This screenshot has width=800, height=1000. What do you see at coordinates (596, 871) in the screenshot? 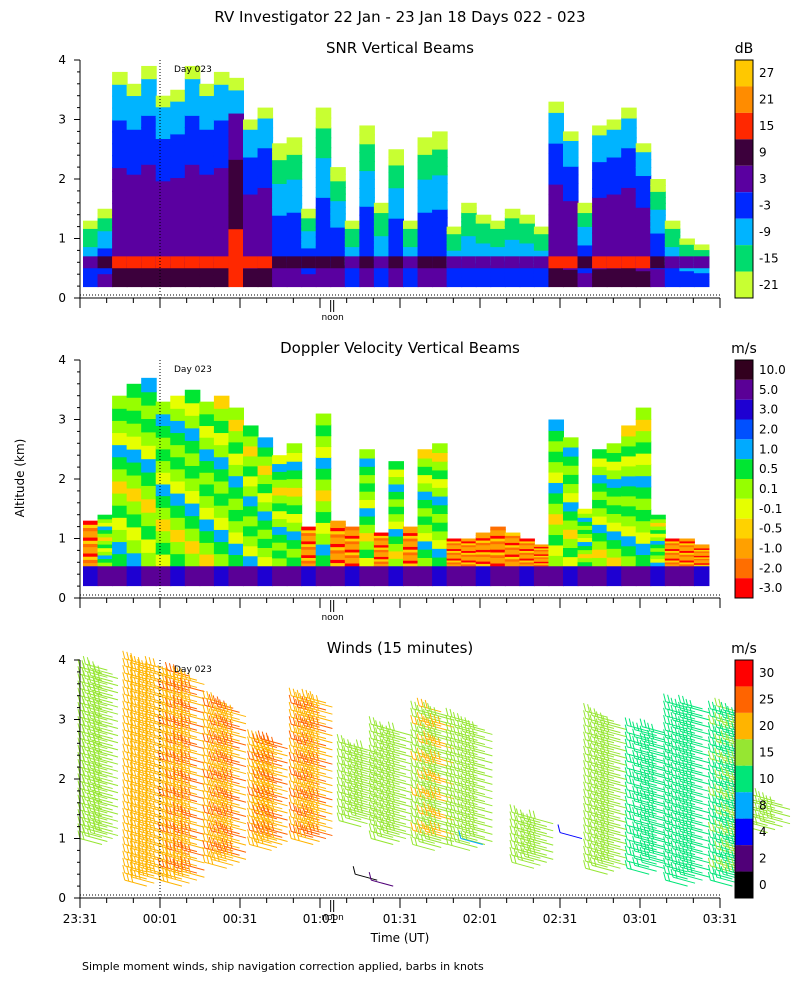
I see `wind-barb` at bounding box center [596, 871].